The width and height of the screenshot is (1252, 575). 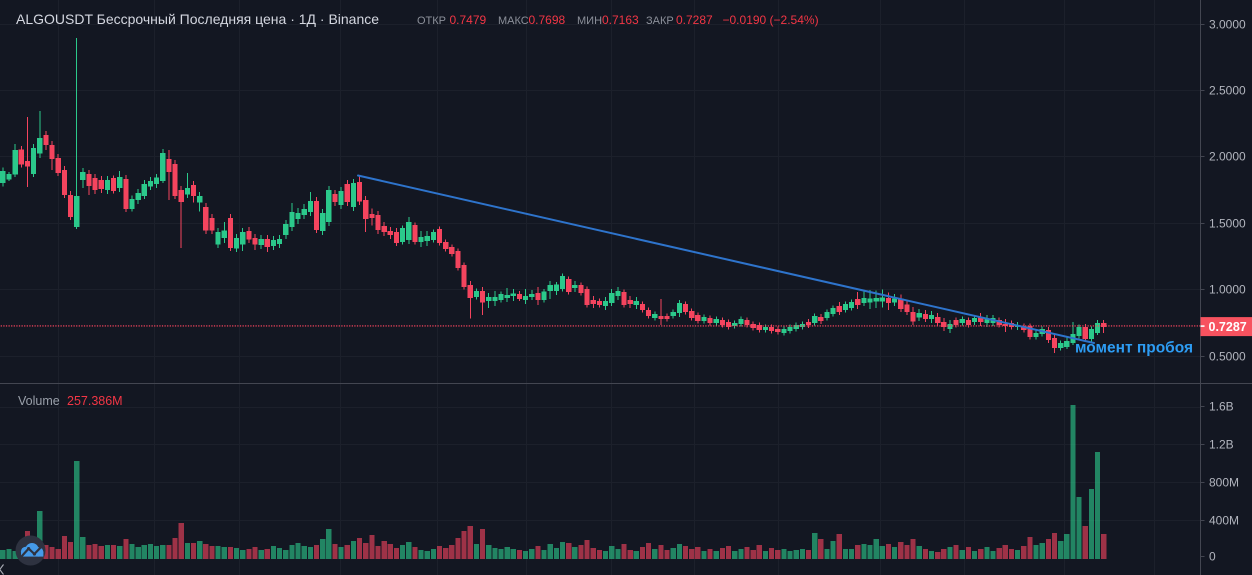 I want to click on svg-text: −0.0190 (−2.54%), so click(x=771, y=20).